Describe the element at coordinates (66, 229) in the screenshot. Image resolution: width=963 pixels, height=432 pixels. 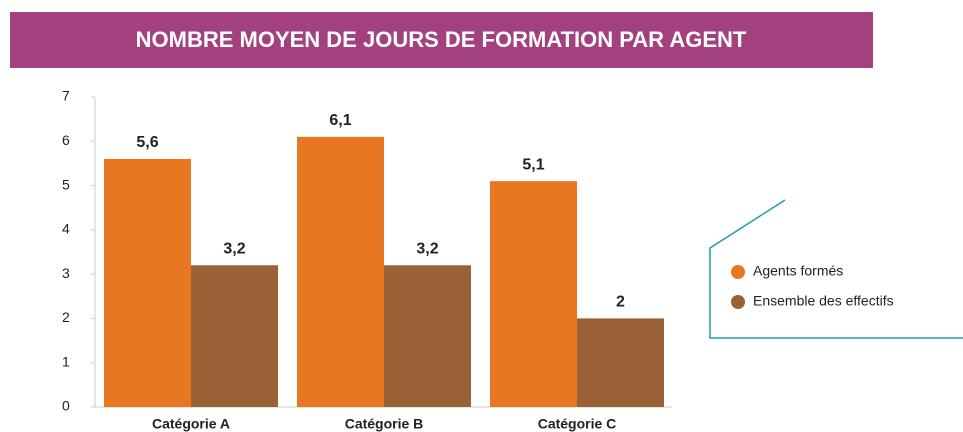
I see `y-tick-label: 4` at that location.